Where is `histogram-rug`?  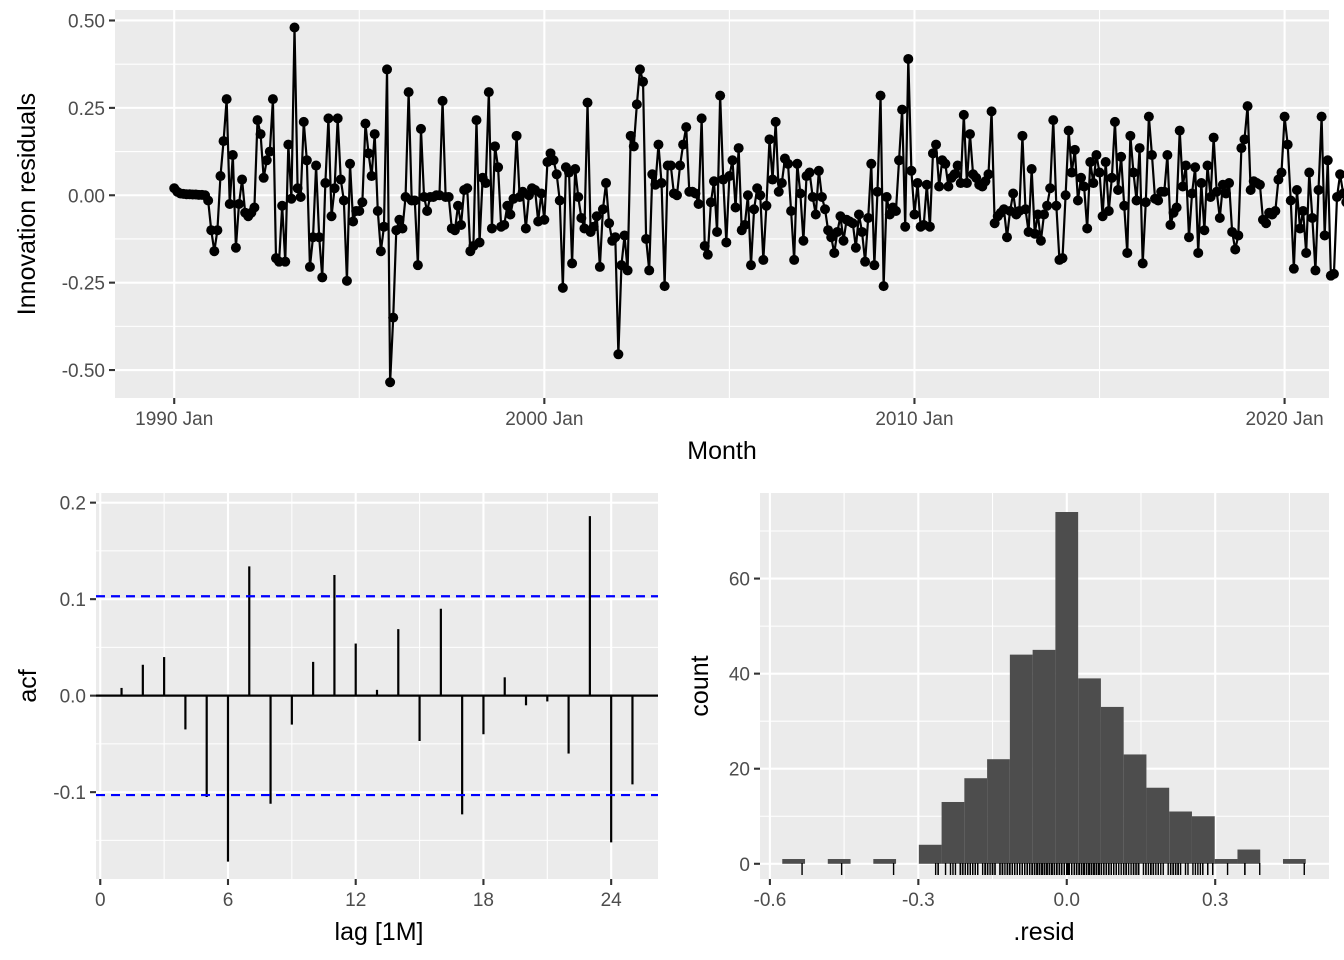 histogram-rug is located at coordinates (1053, 869).